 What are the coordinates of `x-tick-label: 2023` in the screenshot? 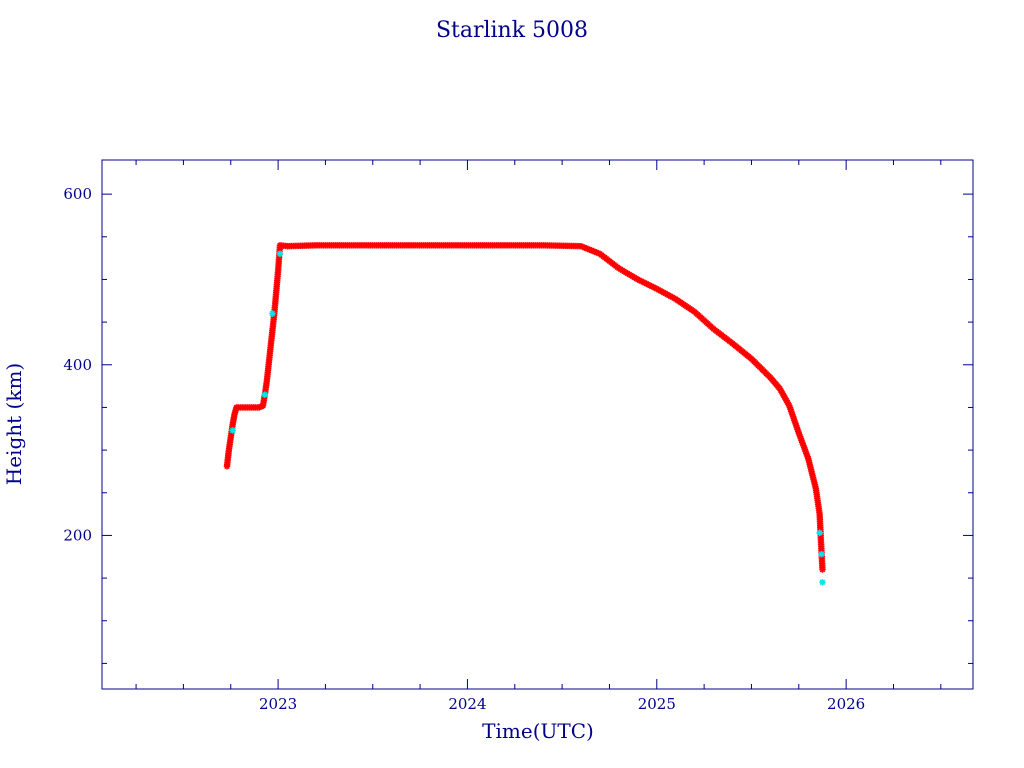 It's located at (278, 704).